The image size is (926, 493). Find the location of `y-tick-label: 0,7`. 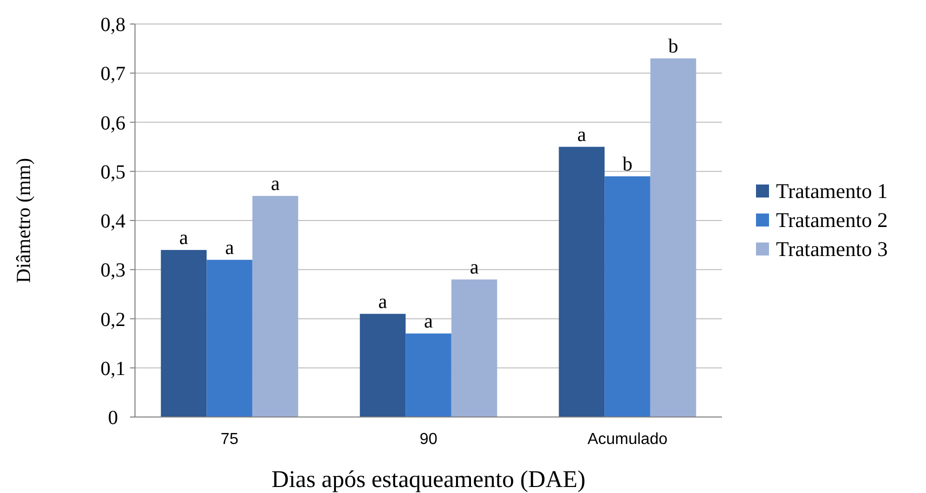

y-tick-label: 0,7 is located at coordinates (113, 74).